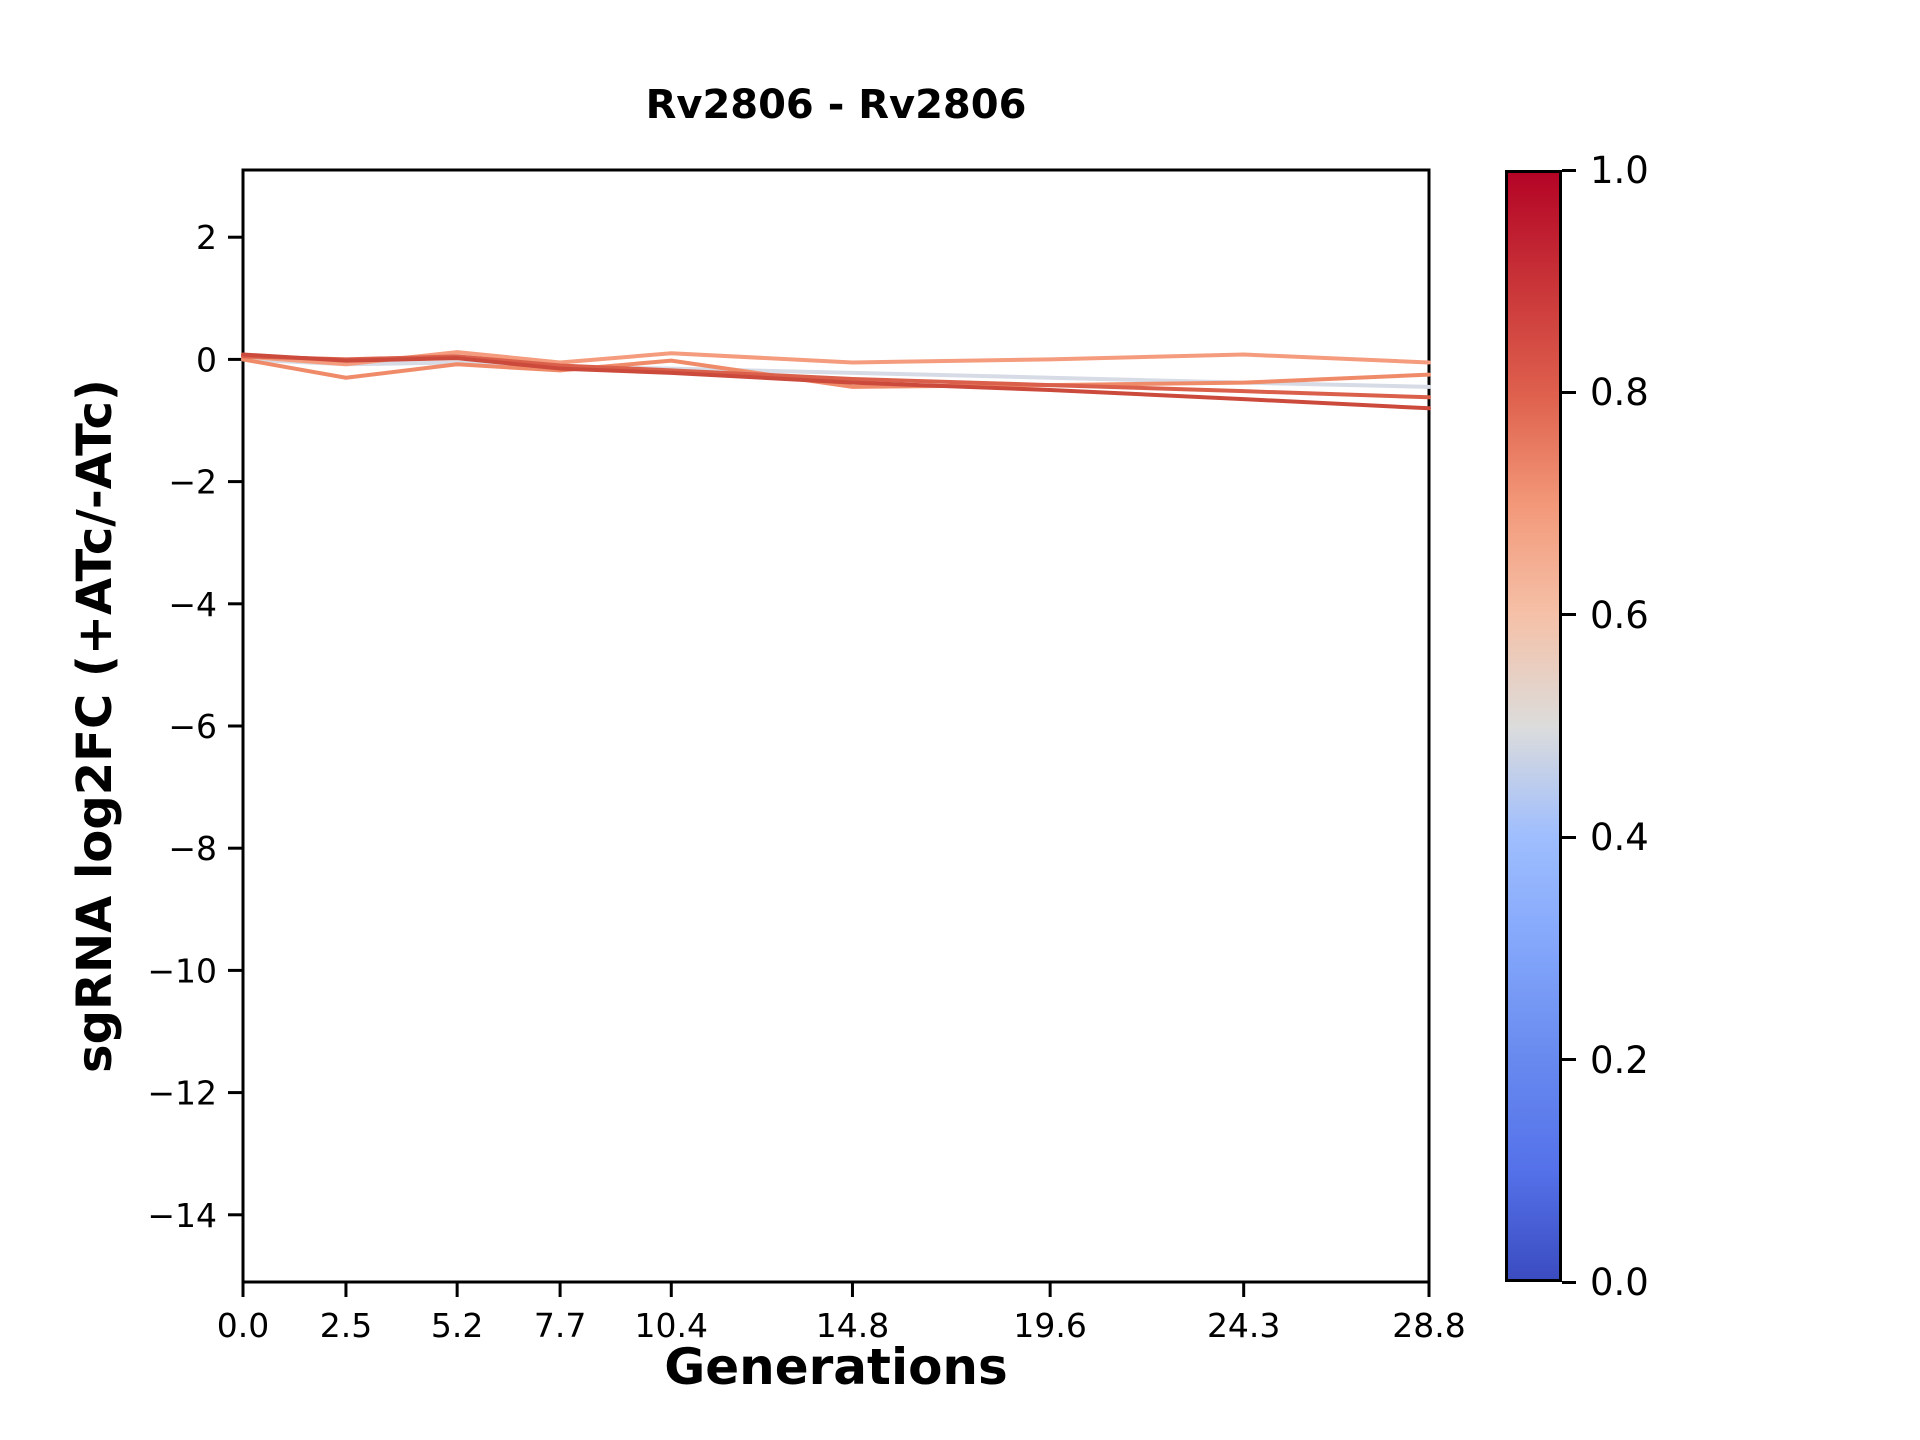 Image resolution: width=1920 pixels, height=1440 pixels. What do you see at coordinates (1619, 170) in the screenshot?
I see `colorbar-tick-label: 1.0` at bounding box center [1619, 170].